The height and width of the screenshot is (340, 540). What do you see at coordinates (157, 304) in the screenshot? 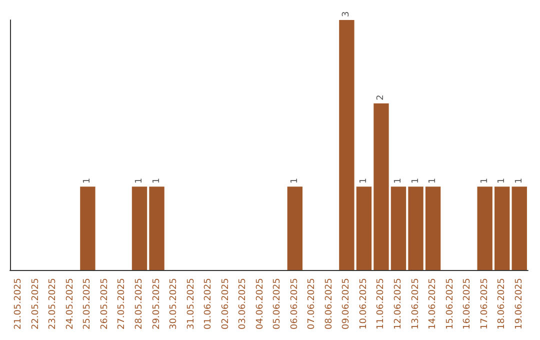
I see `x-tick-label: 29.05.2025` at bounding box center [157, 304].